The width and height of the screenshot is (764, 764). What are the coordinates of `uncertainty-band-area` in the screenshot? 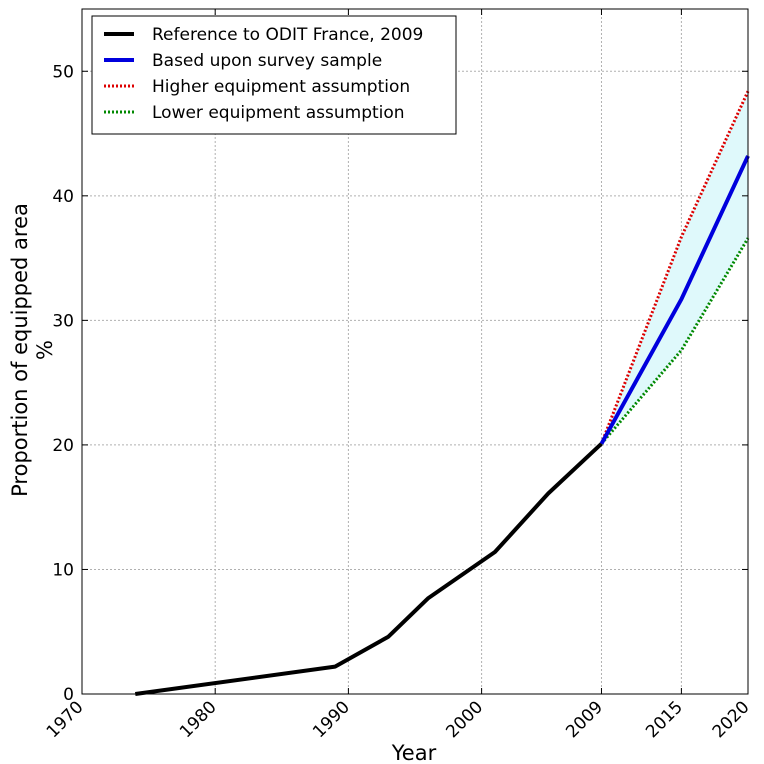 It's located at (674, 267).